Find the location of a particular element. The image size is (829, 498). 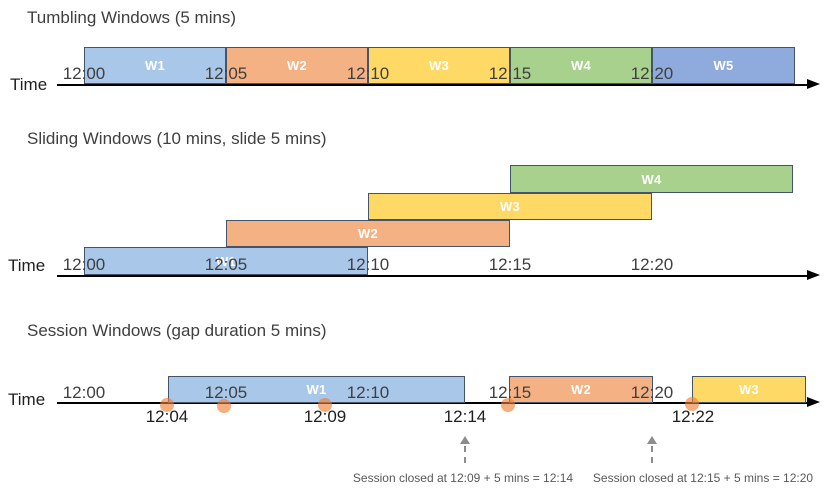

session-closed-annotation-1: Session closed at 12:09 + 5 mins = 12:14 is located at coordinates (463, 478).